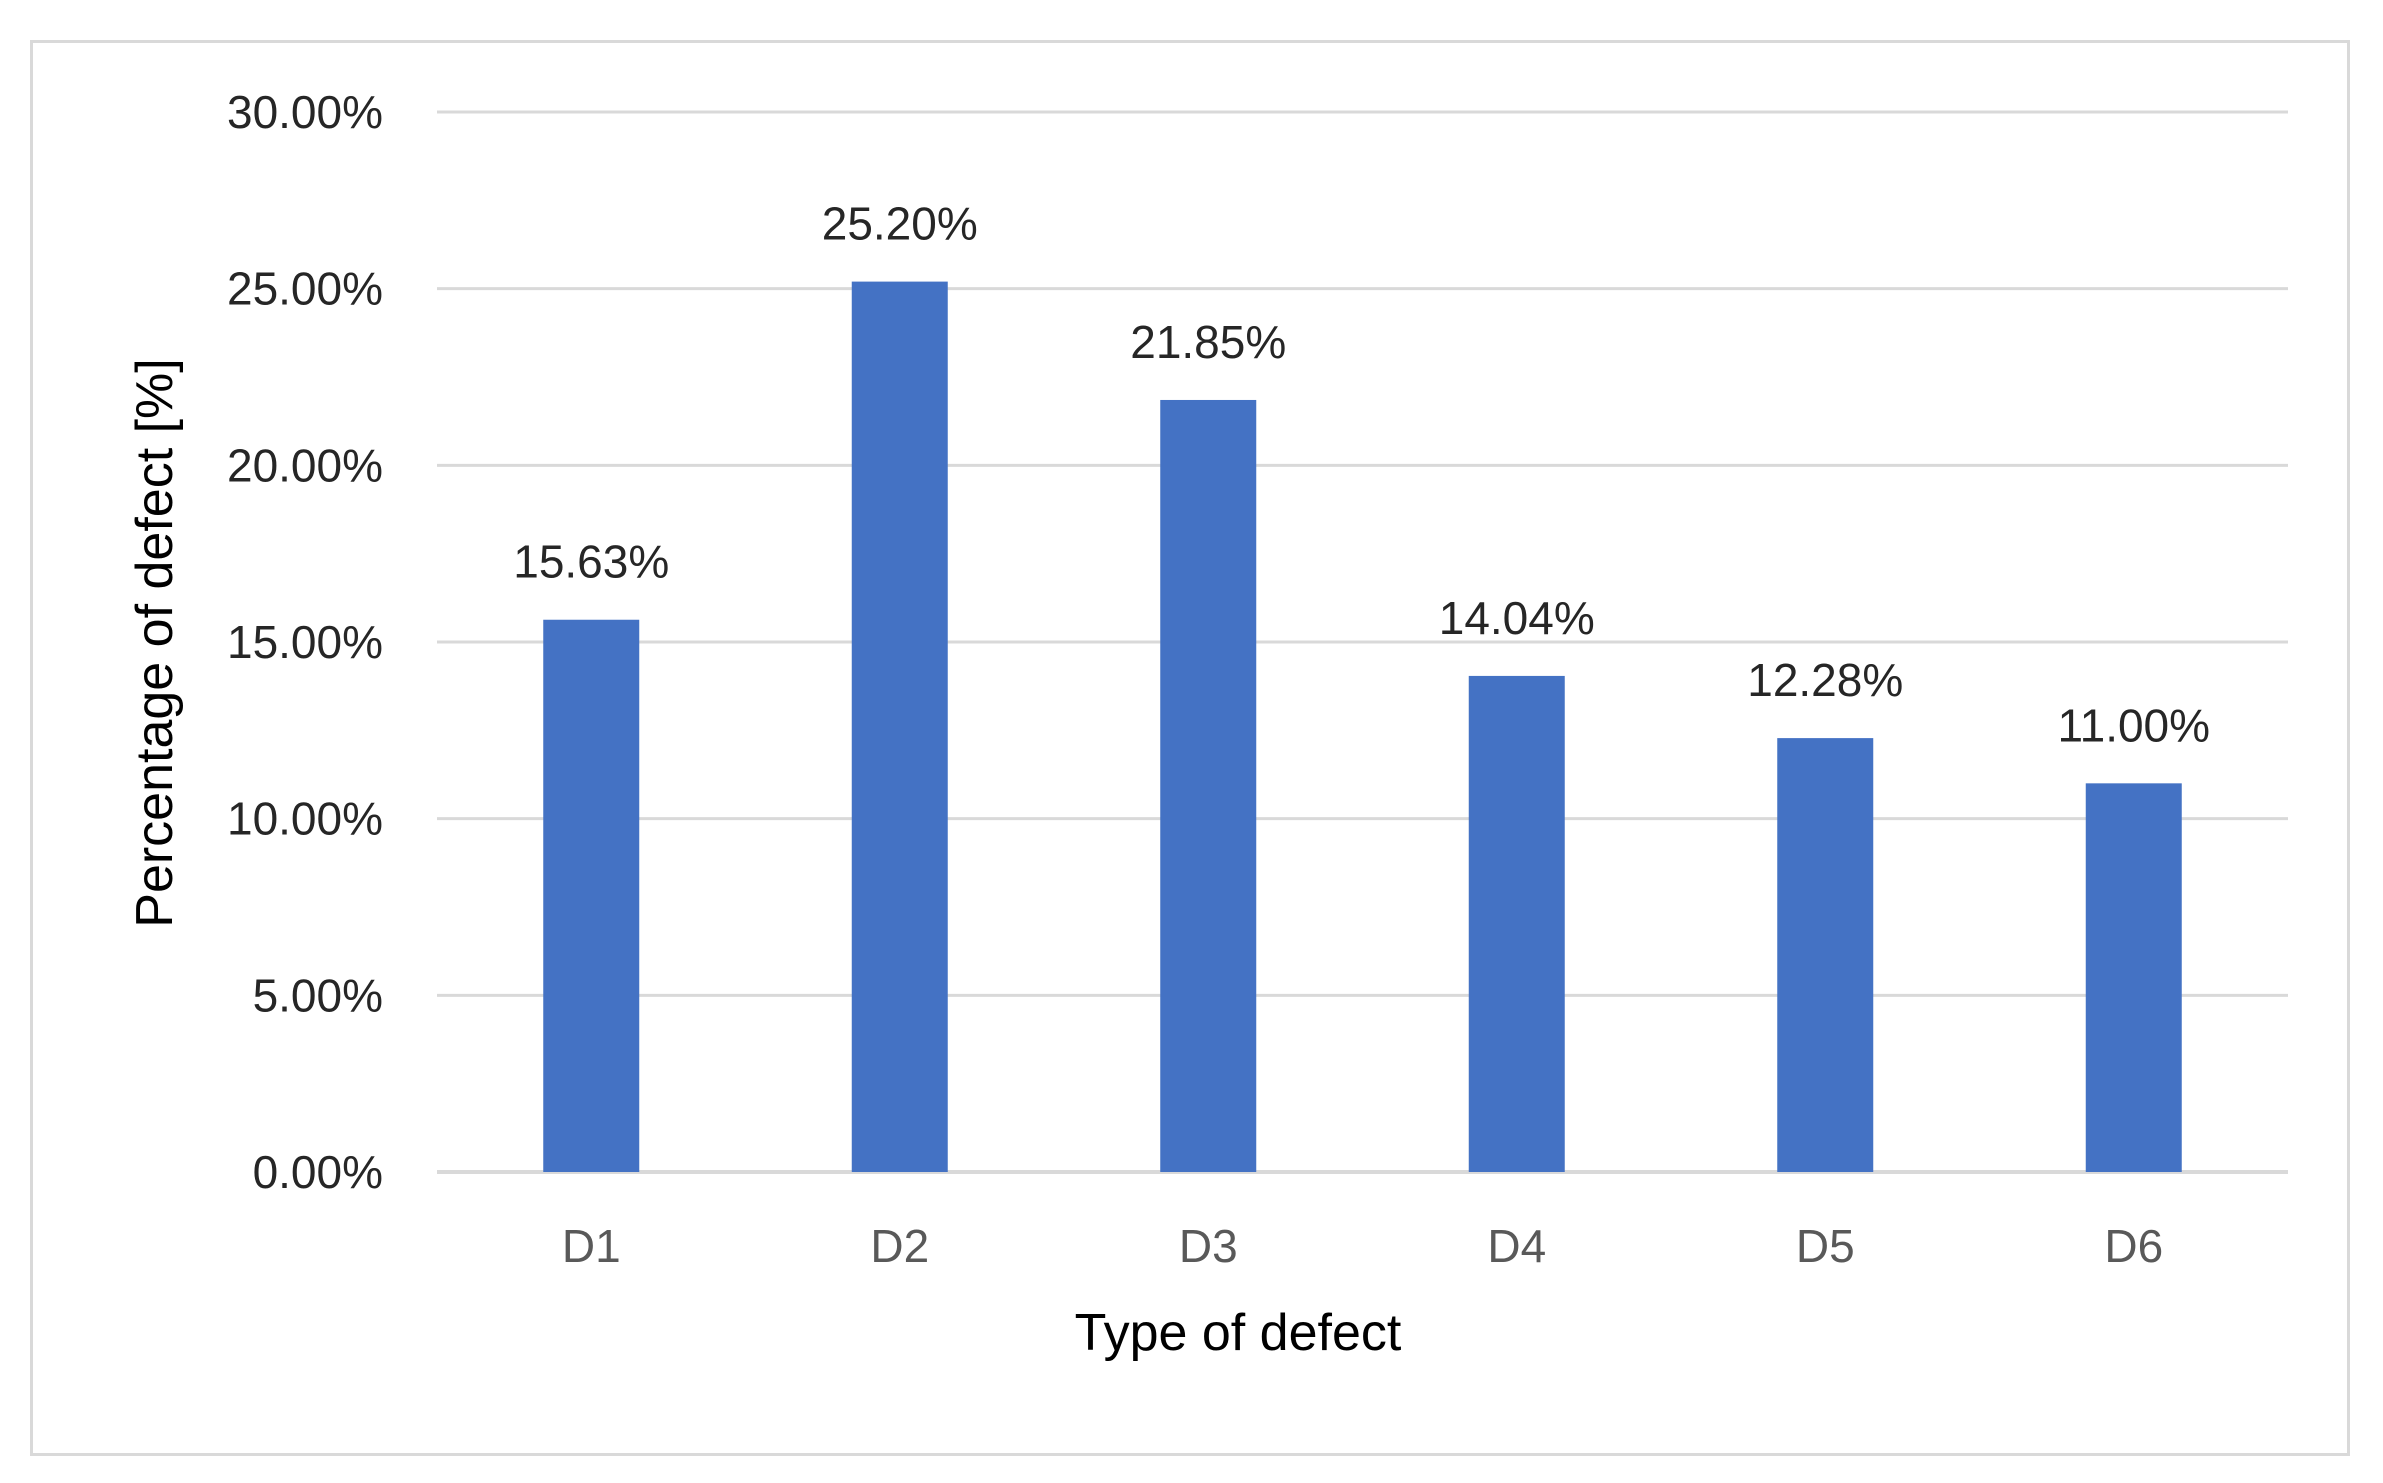 Image resolution: width=2383 pixels, height=1483 pixels. What do you see at coordinates (1208, 1246) in the screenshot?
I see `x-tick-label-d3: D3` at bounding box center [1208, 1246].